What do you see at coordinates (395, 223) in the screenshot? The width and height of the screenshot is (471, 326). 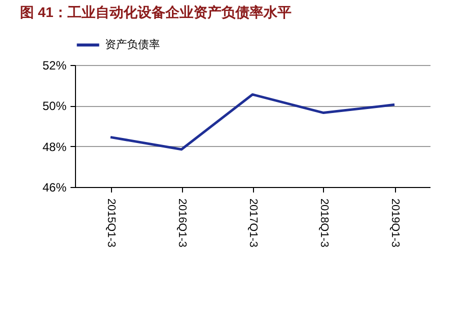 I see `x-tick-label: 2019Q1-3` at bounding box center [395, 223].